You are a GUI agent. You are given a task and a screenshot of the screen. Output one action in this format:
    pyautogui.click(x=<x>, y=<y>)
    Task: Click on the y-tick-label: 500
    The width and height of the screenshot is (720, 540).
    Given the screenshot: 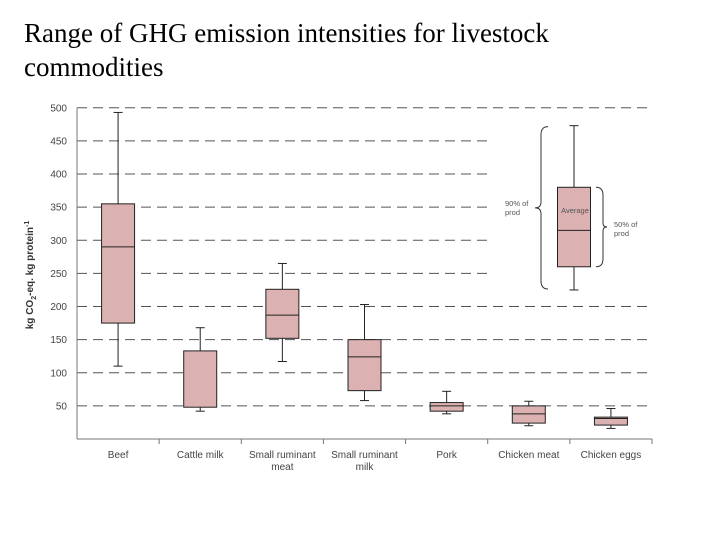 What is the action you would take?
    pyautogui.click(x=58, y=108)
    